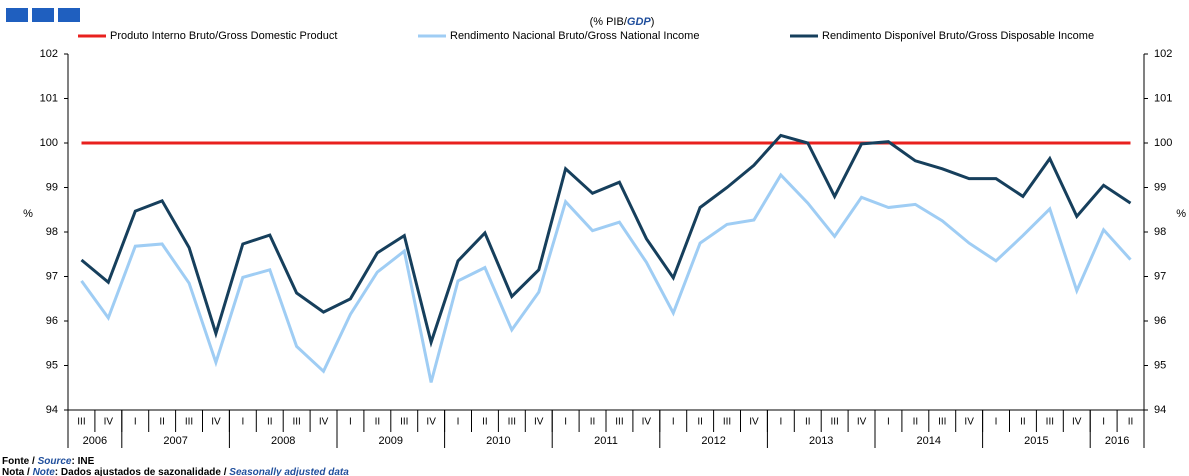 The height and width of the screenshot is (476, 1189). I want to click on y2-tick-label: 100, so click(1163, 143).